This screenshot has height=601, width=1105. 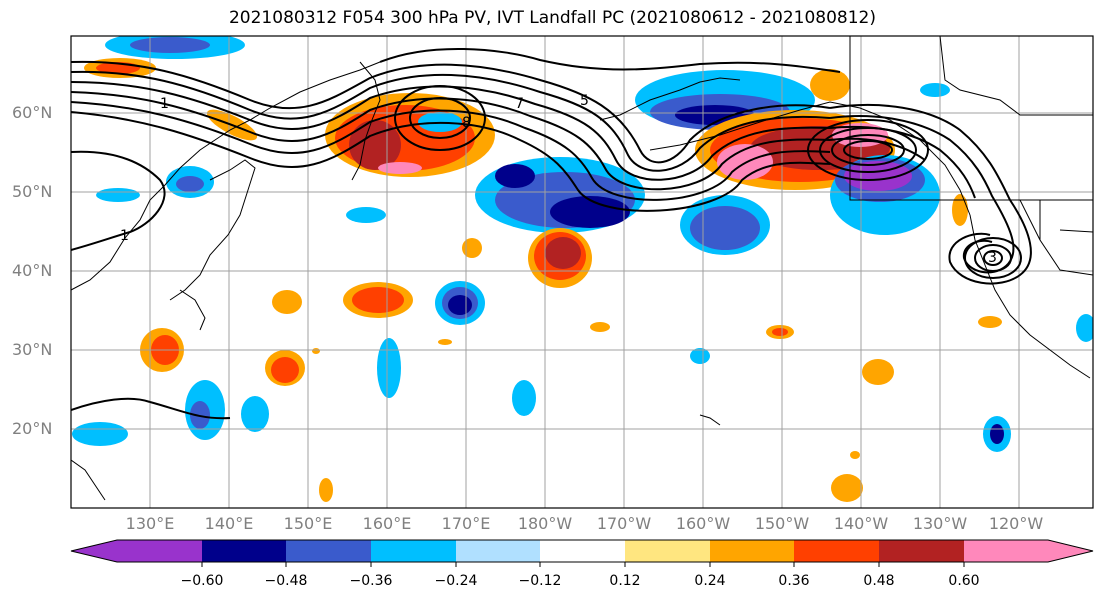 I want to click on contour-label: 7, so click(x=519, y=104).